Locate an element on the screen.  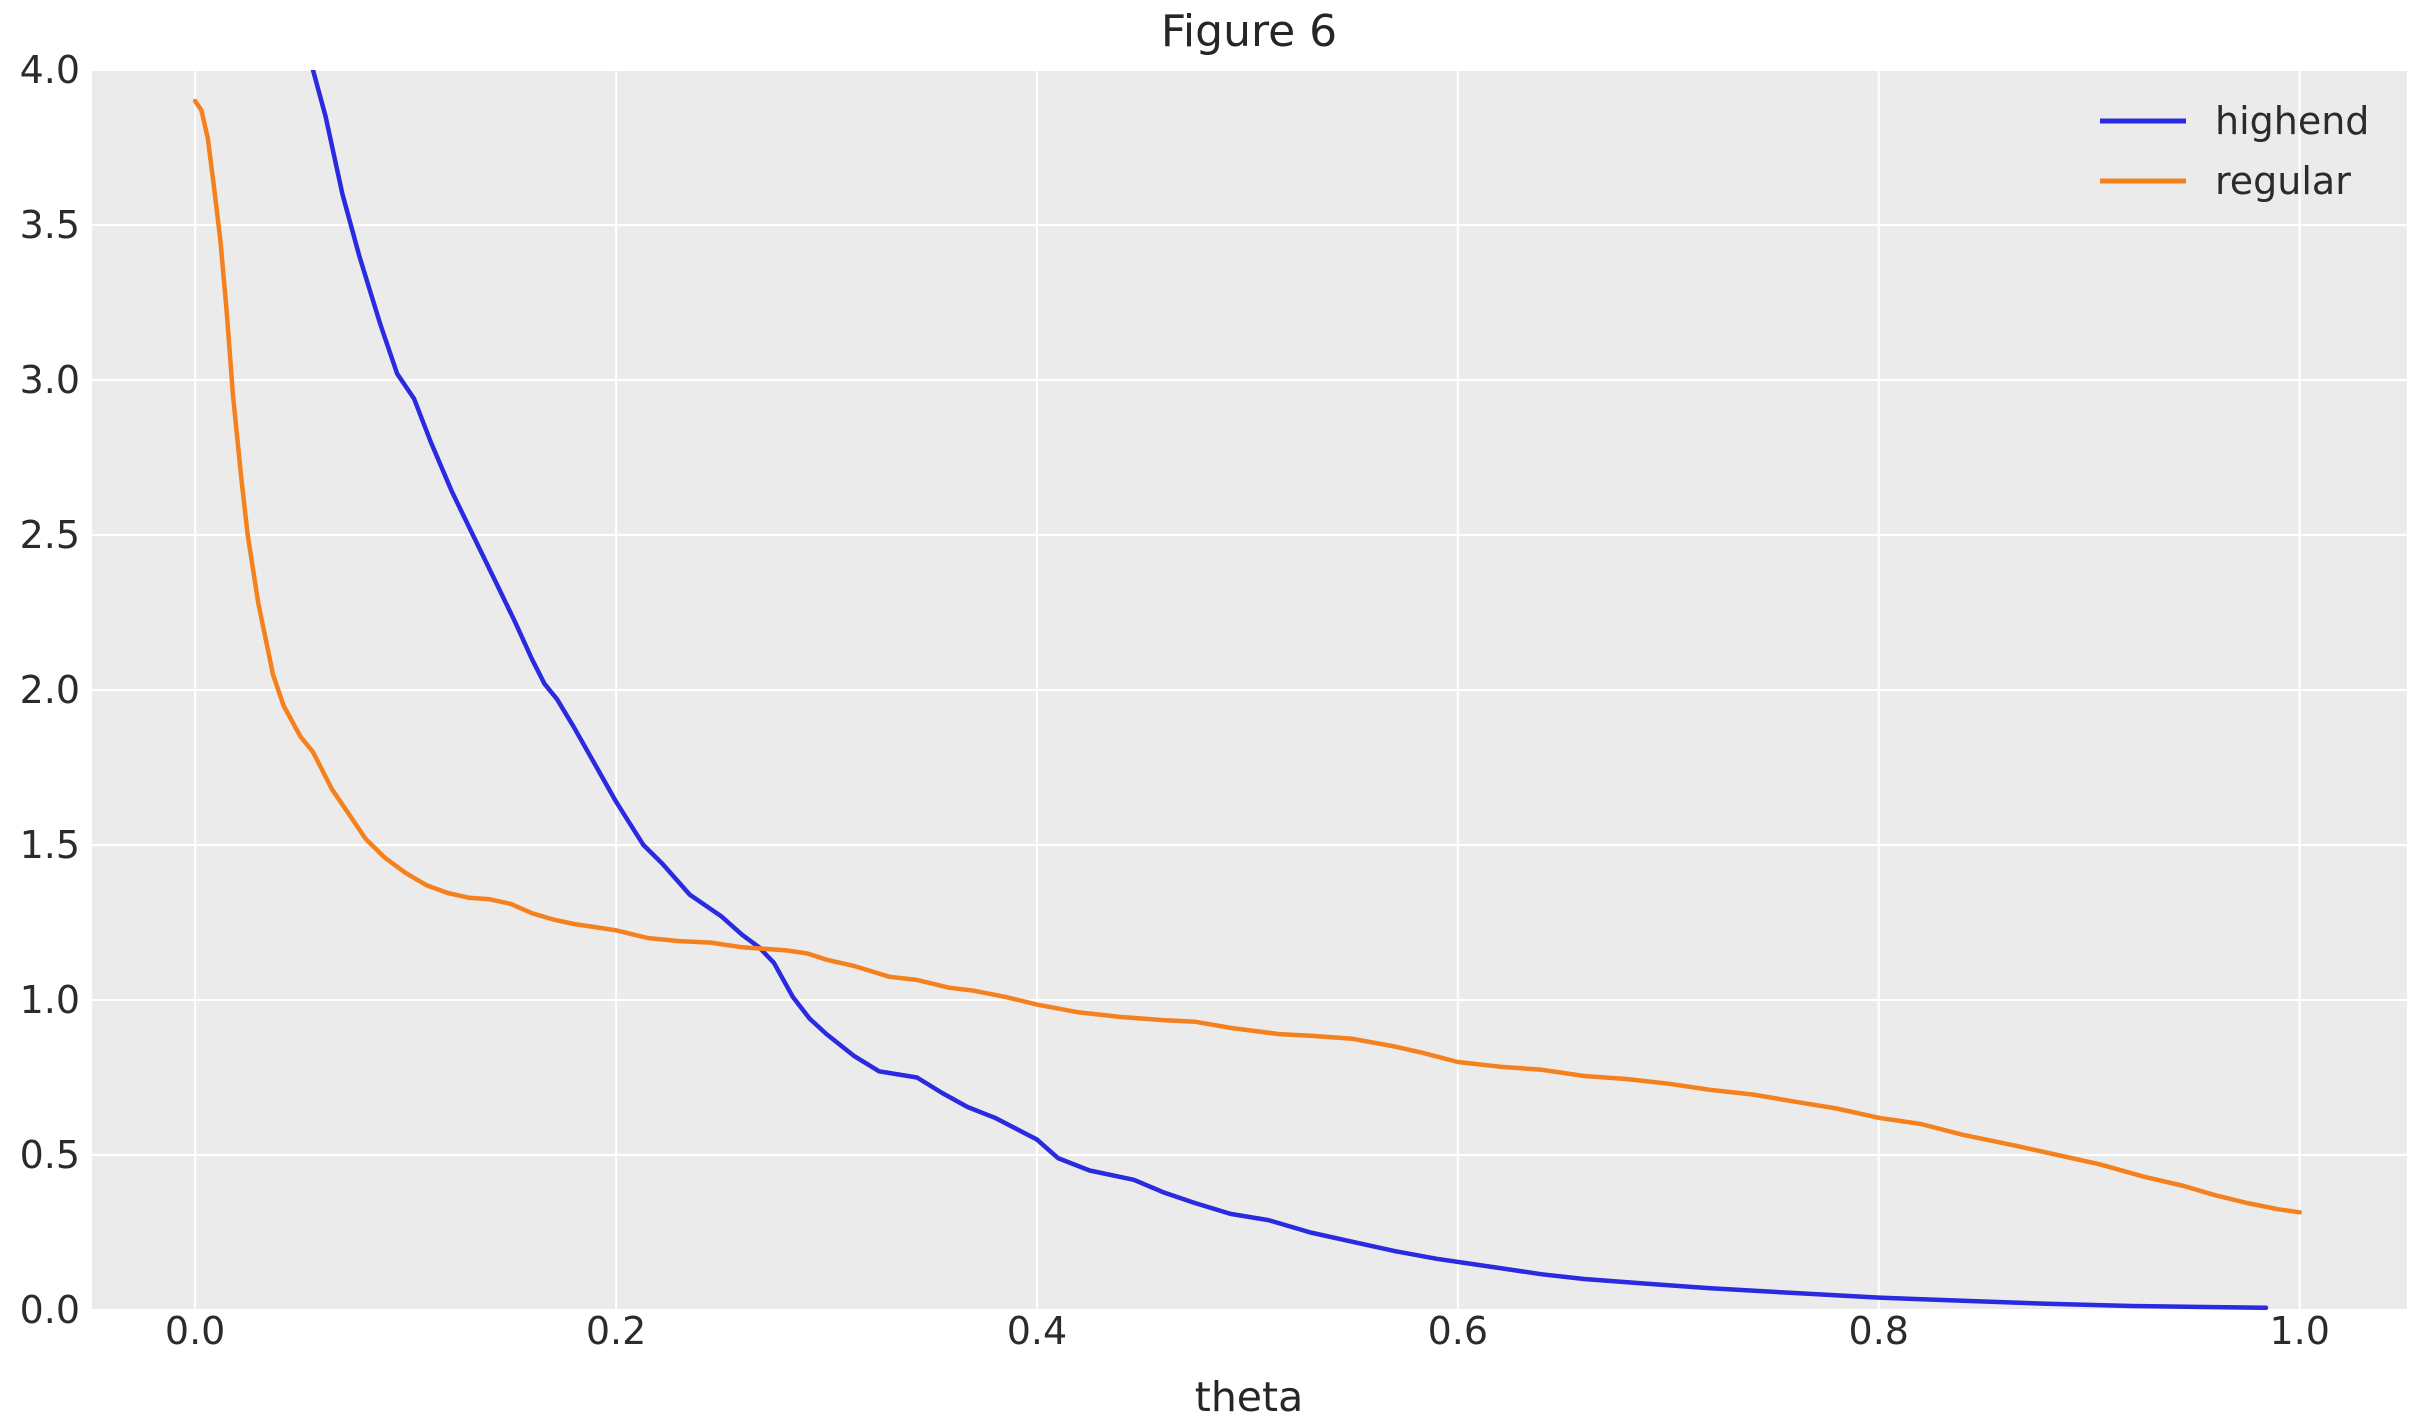
chart-title: Figure 6 is located at coordinates (1249, 31).